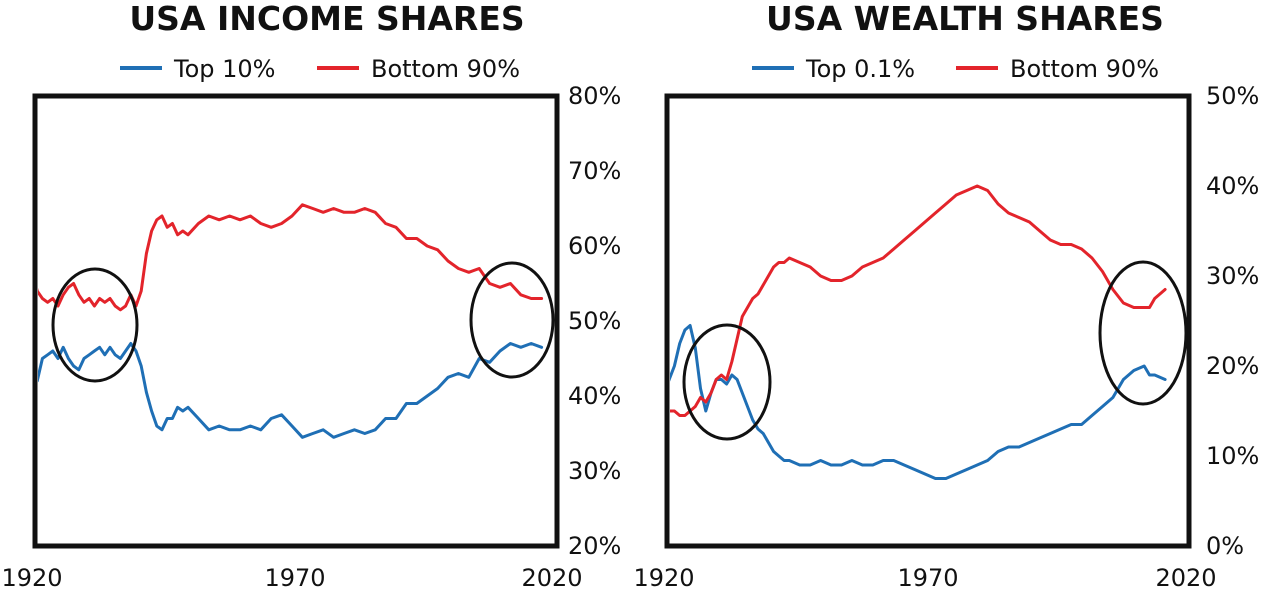 This screenshot has width=1264, height=590. What do you see at coordinates (291, 257) in the screenshot?
I see `income-series-bottom-90-line` at bounding box center [291, 257].